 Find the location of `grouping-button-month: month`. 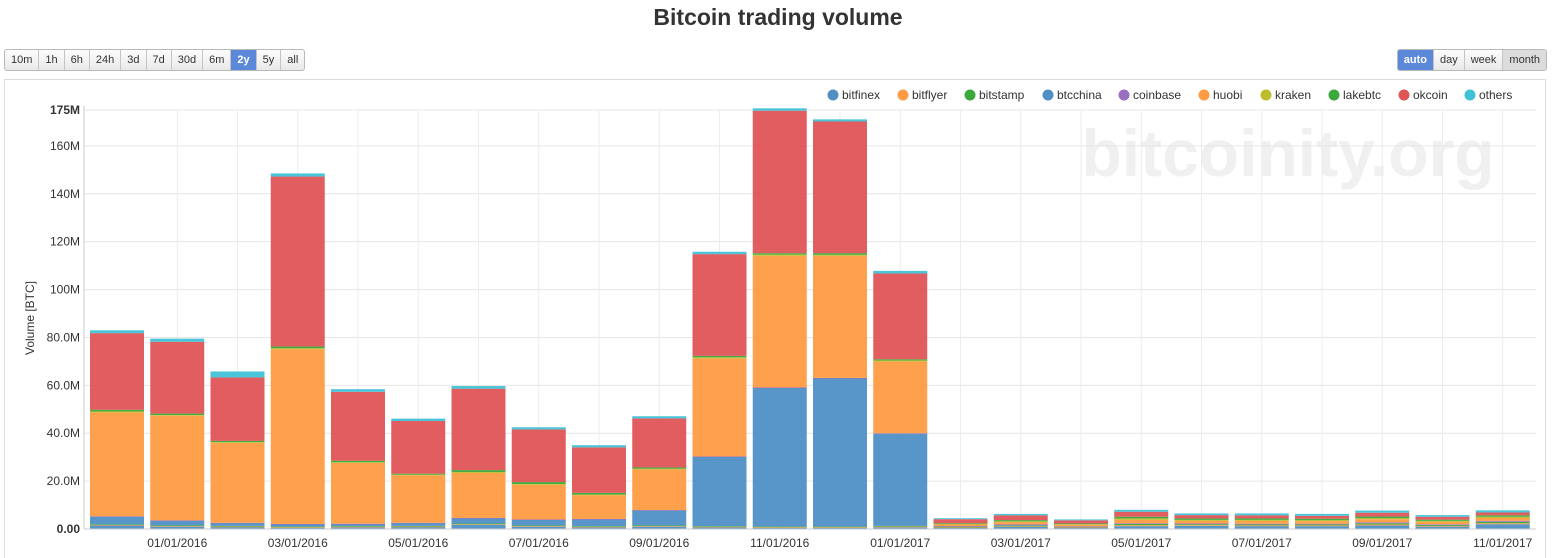

grouping-button-month: month is located at coordinates (1524, 60).